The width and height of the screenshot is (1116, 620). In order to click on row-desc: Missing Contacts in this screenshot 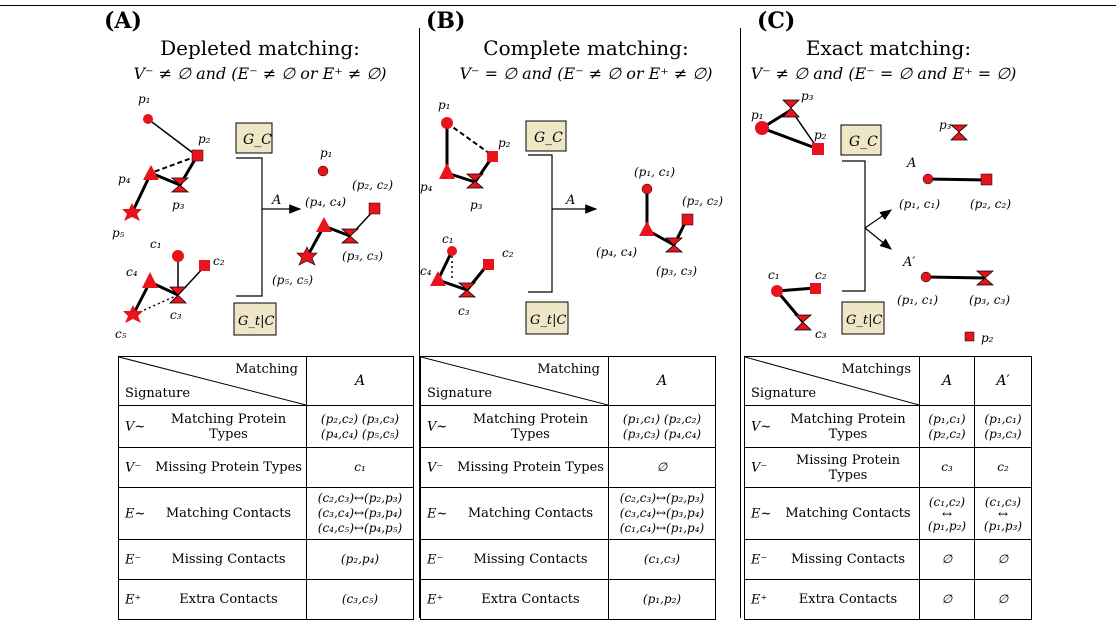, I will do `click(848, 559)`.